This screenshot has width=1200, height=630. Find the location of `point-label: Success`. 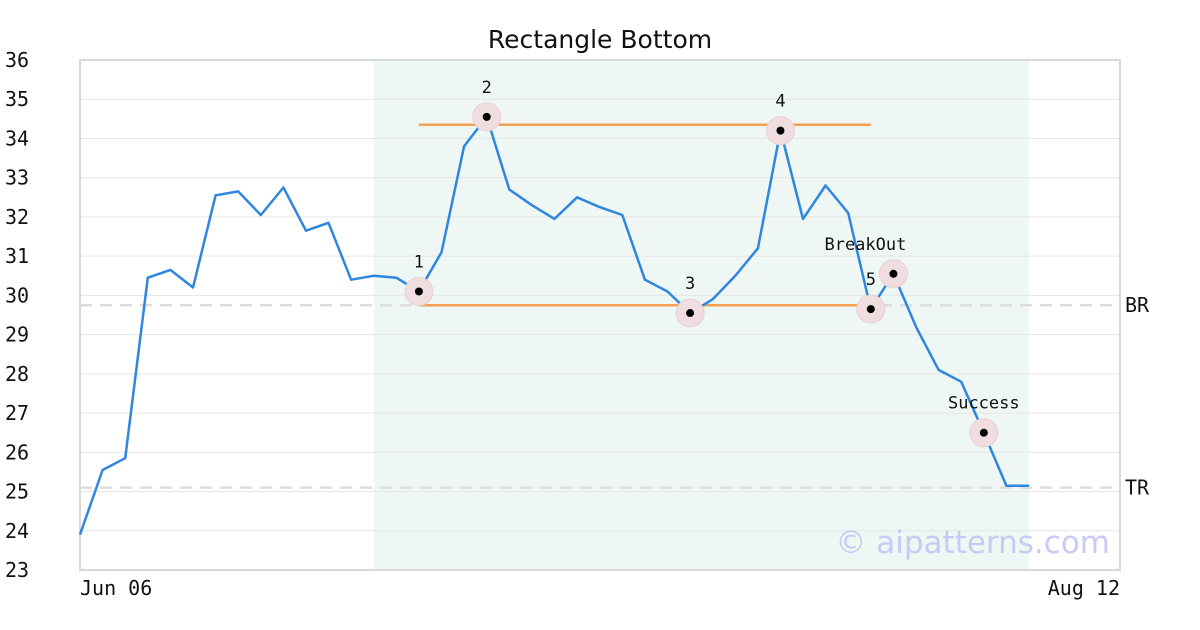

point-label: Success is located at coordinates (984, 404).